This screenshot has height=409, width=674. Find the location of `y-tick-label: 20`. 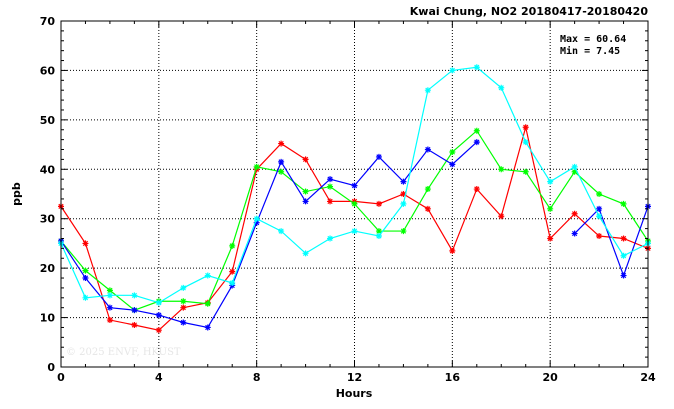

y-tick-label: 20 is located at coordinates (48, 268).